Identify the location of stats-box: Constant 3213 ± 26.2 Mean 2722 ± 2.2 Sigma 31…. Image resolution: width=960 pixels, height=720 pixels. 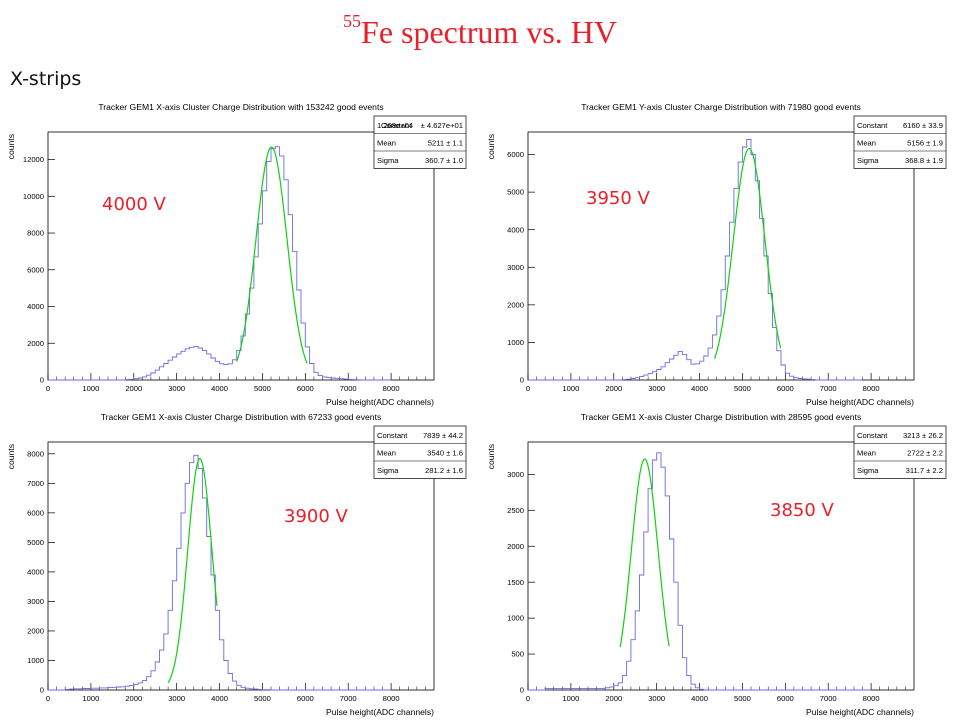
(900, 452).